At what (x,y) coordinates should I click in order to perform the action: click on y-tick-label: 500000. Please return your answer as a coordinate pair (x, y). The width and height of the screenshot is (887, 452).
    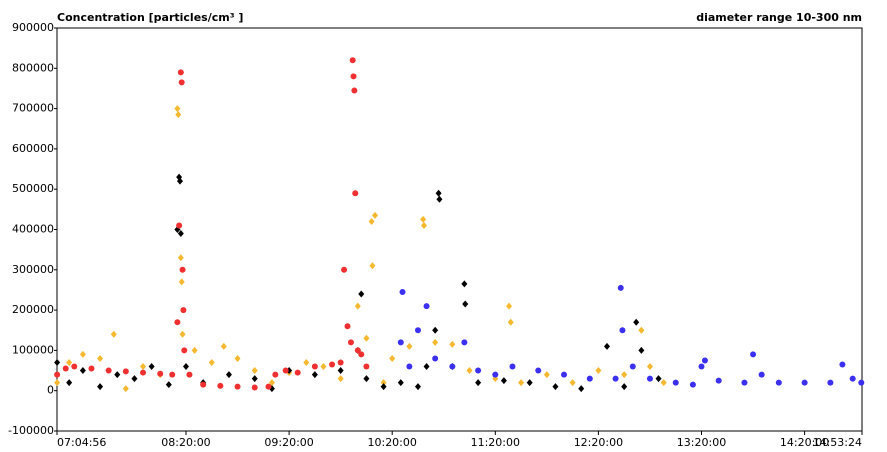
    Looking at the image, I should click on (33, 188).